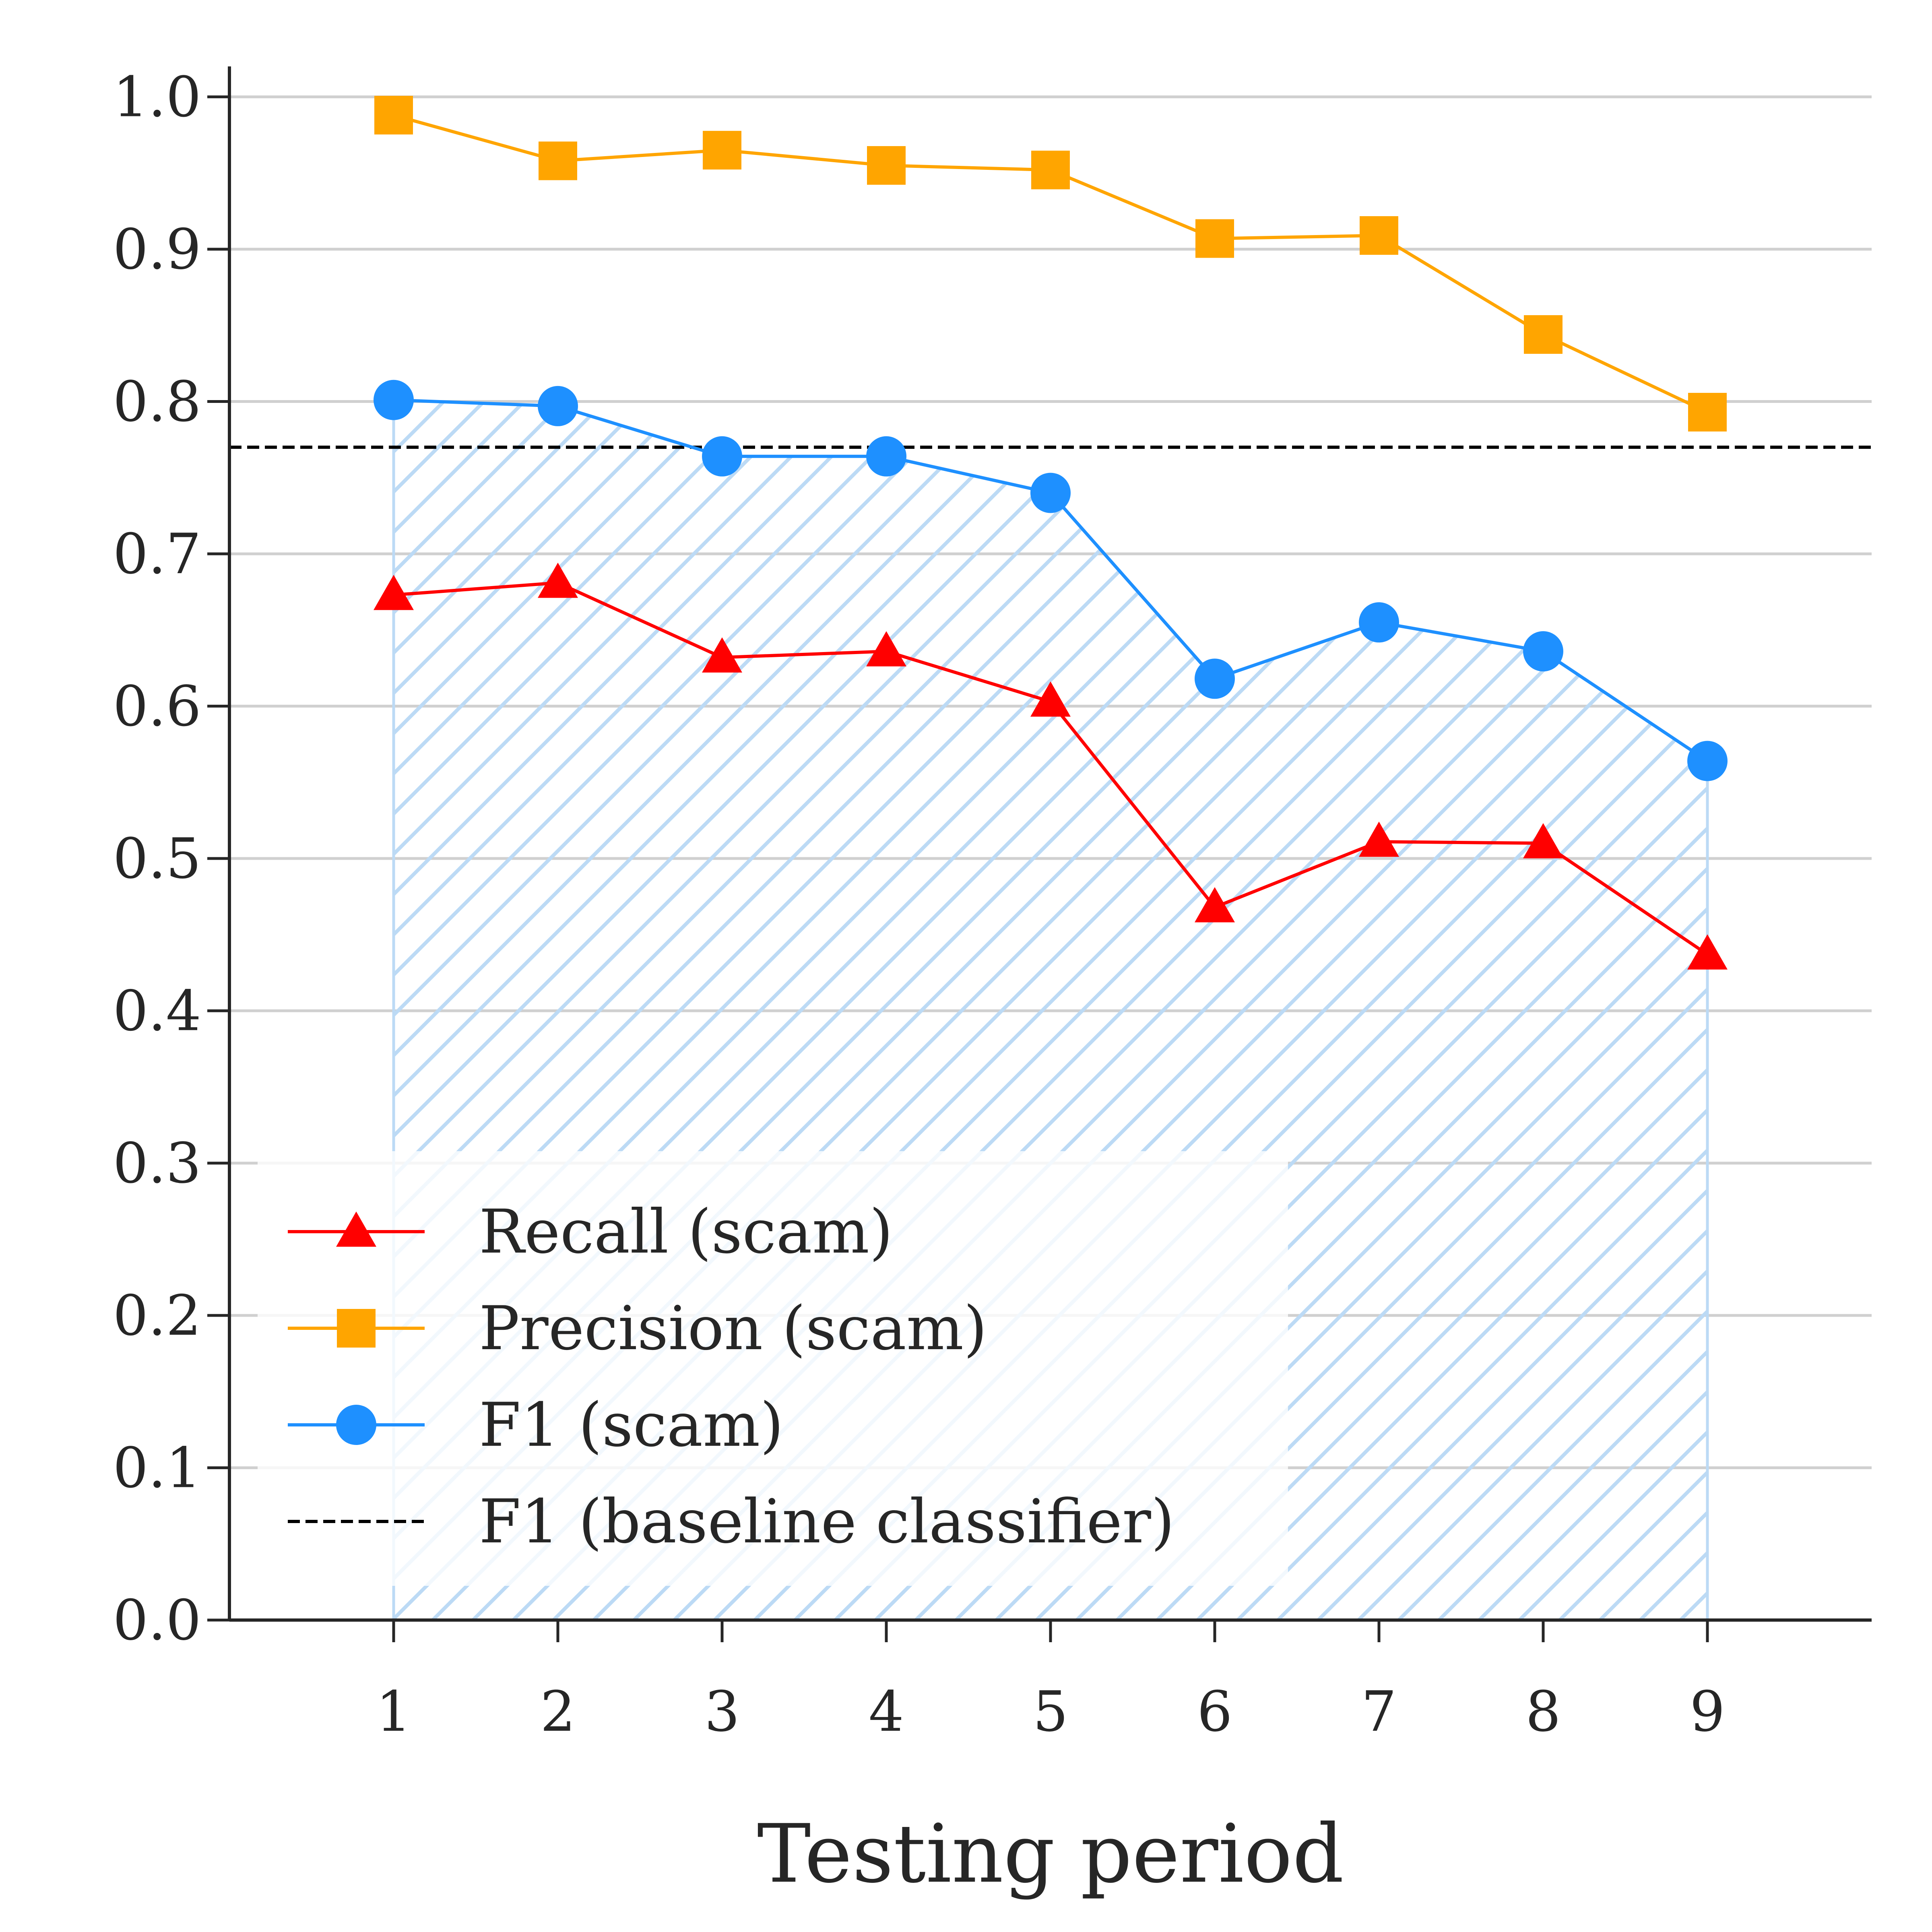 This screenshot has width=1932, height=1932. What do you see at coordinates (631, 1425) in the screenshot?
I see `legend-label-f1-scam: F1 (scam)` at bounding box center [631, 1425].